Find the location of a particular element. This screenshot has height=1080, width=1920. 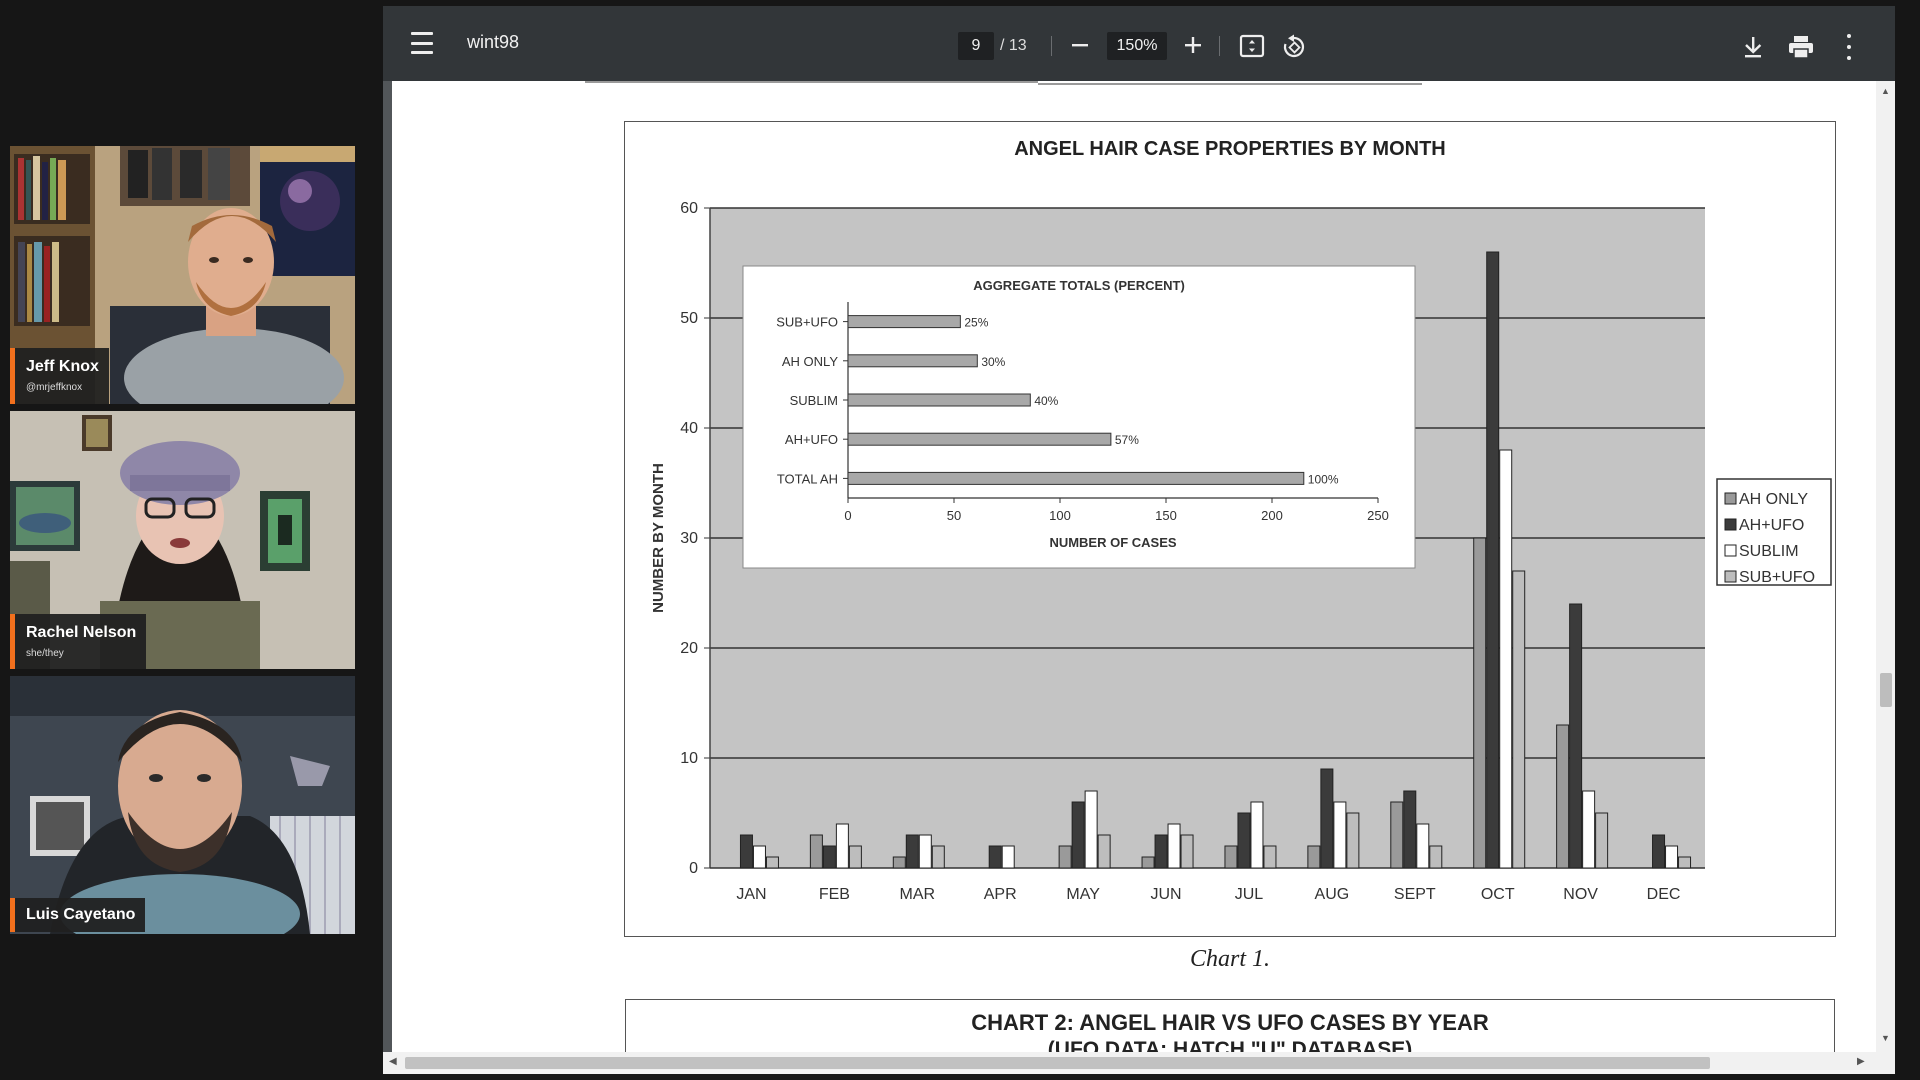

more-icon is located at coordinates (1849, 47).